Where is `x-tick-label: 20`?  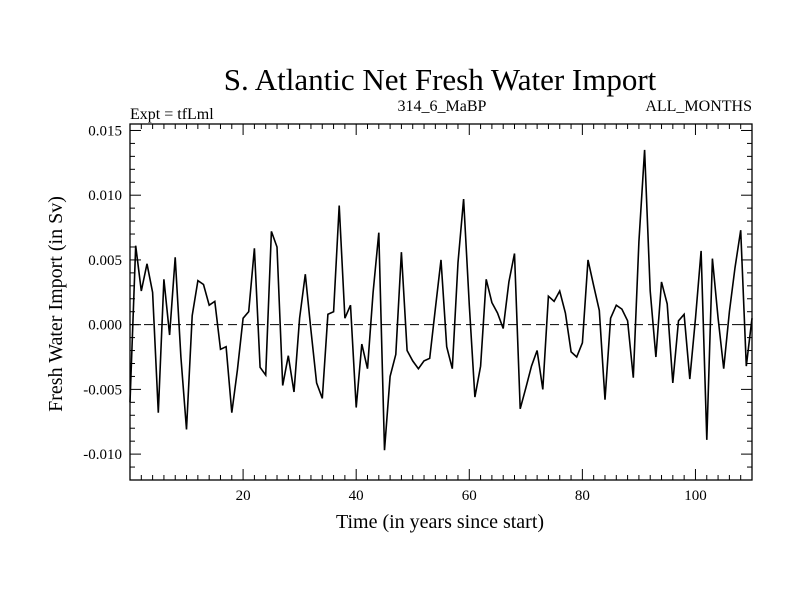
x-tick-label: 20 is located at coordinates (243, 496).